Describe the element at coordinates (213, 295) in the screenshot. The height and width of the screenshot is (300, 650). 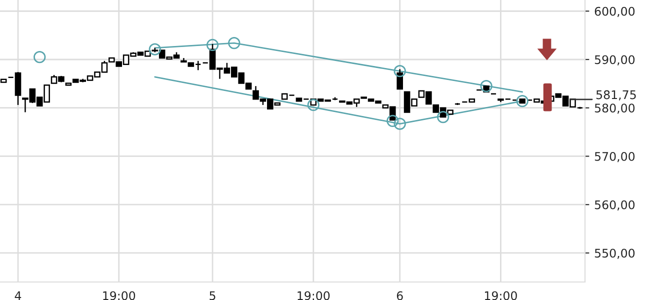
I see `x-tick-label: 5` at that location.